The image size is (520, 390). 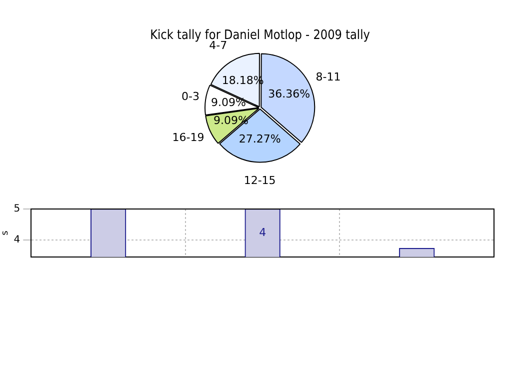 What do you see at coordinates (289, 93) in the screenshot?
I see `data-label: 36.36%` at bounding box center [289, 93].